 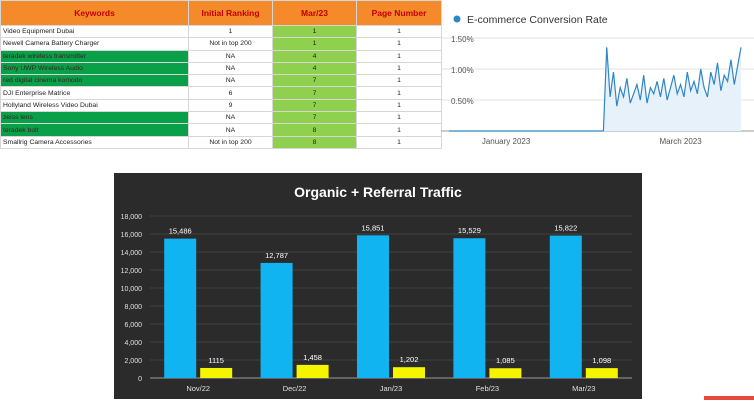 I want to click on y-tick-label: 4,000, so click(x=133, y=343).